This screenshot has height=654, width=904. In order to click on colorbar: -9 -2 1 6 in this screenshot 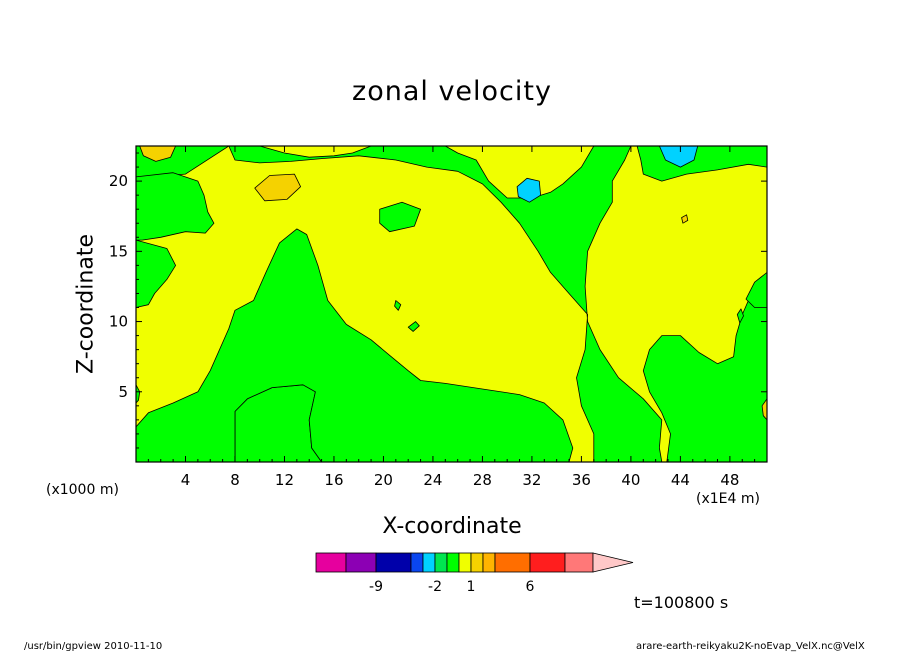, I will do `click(474, 573)`.